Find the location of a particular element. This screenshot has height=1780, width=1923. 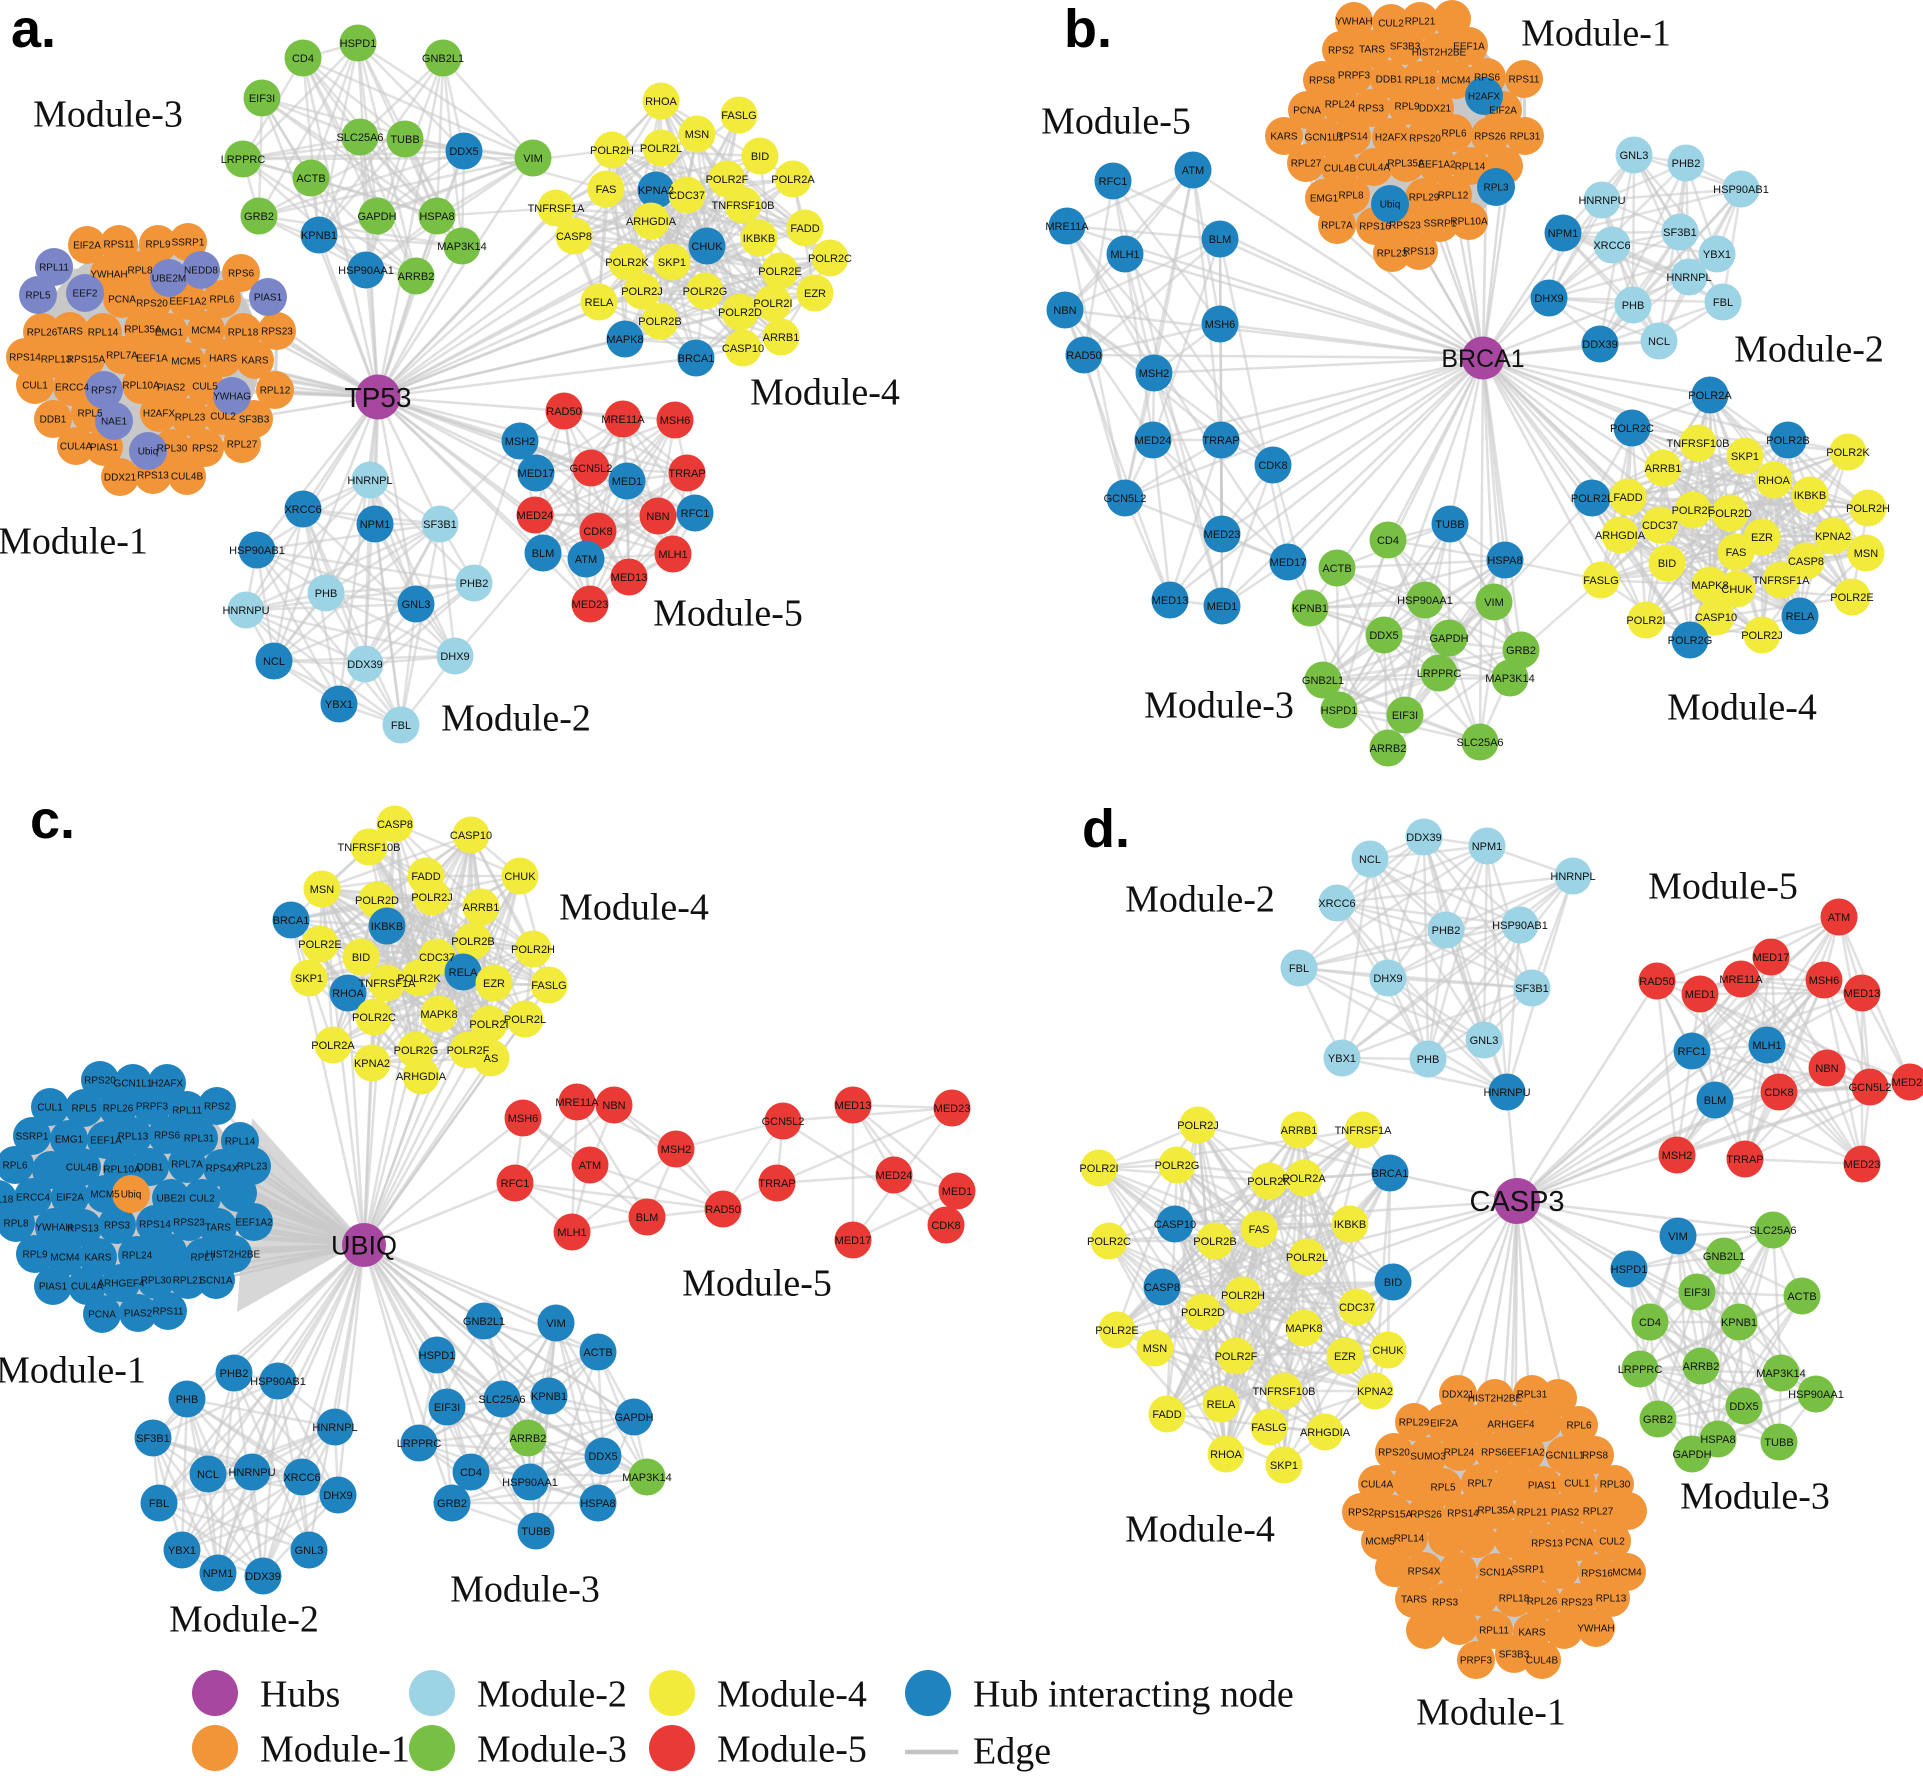

svg-text: TRRAP is located at coordinates (776, 1184).